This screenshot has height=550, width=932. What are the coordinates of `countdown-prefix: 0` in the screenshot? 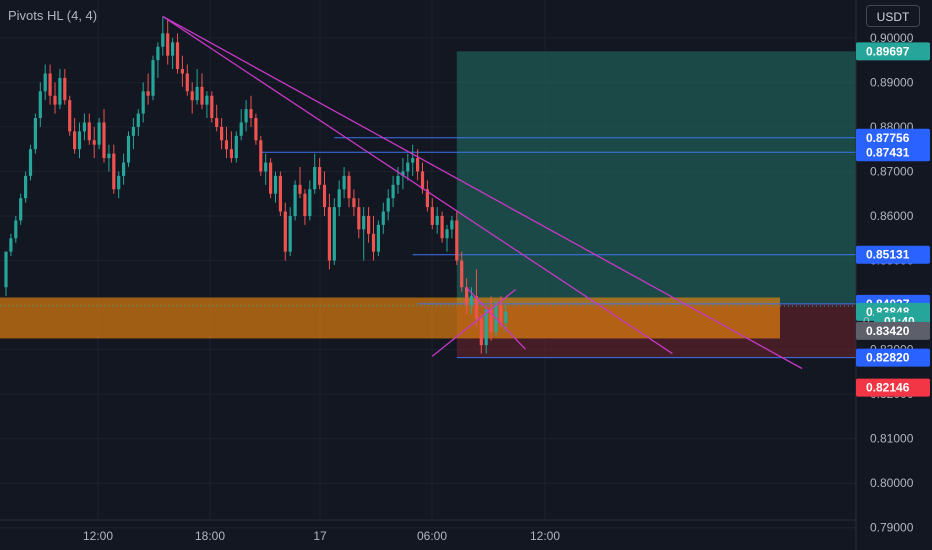 It's located at (866, 321).